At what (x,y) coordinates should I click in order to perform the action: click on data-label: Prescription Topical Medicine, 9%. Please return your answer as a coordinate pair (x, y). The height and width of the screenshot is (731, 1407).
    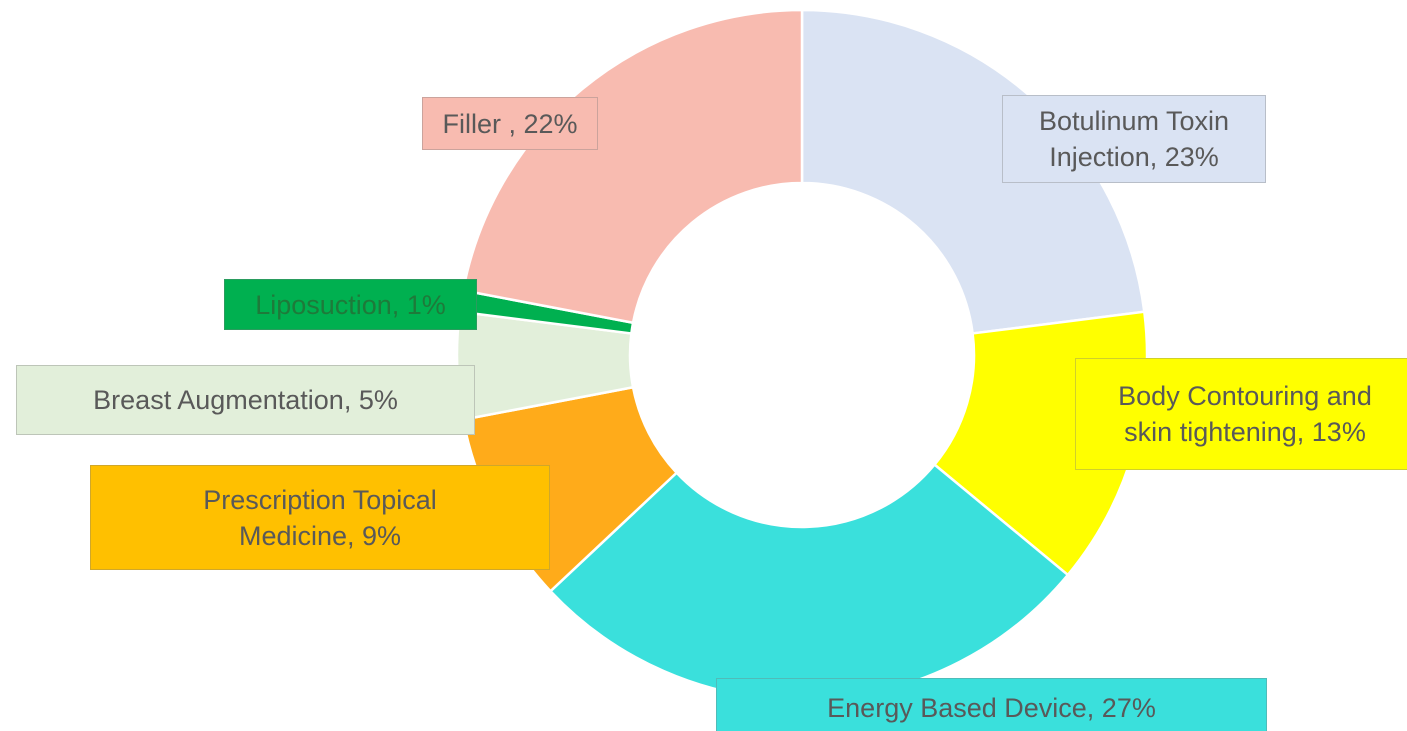
    Looking at the image, I should click on (320, 517).